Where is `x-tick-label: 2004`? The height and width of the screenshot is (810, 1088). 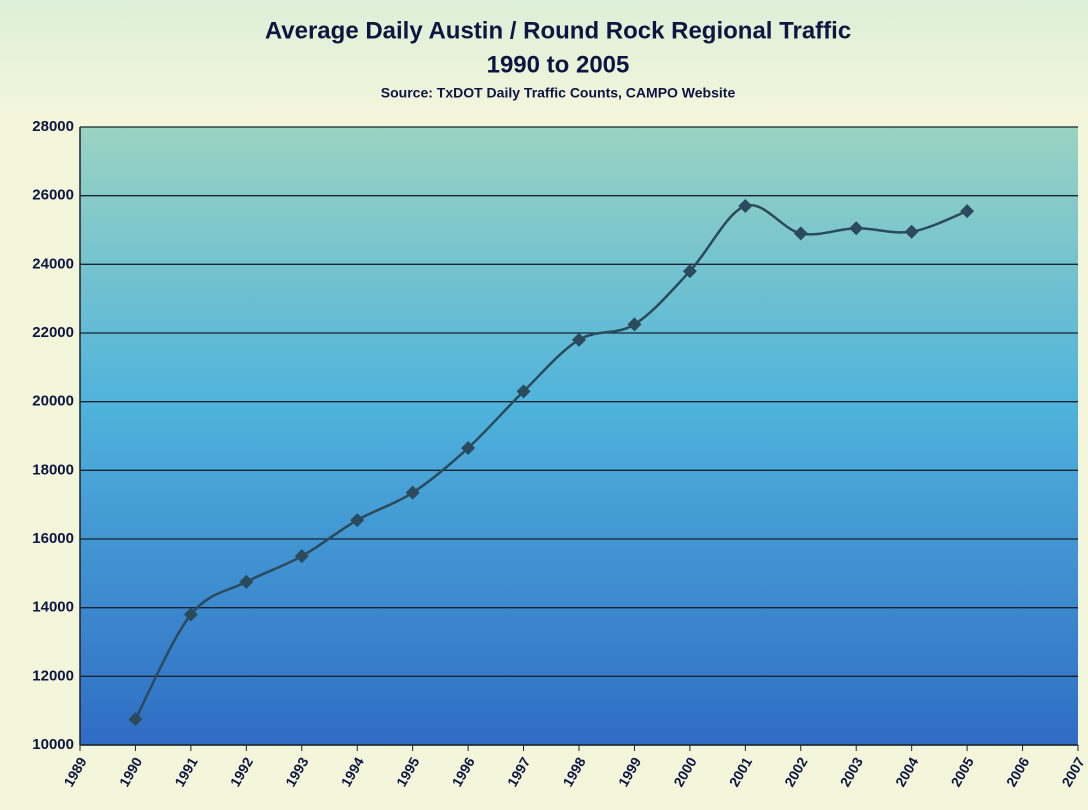
x-tick-label: 2004 is located at coordinates (907, 771).